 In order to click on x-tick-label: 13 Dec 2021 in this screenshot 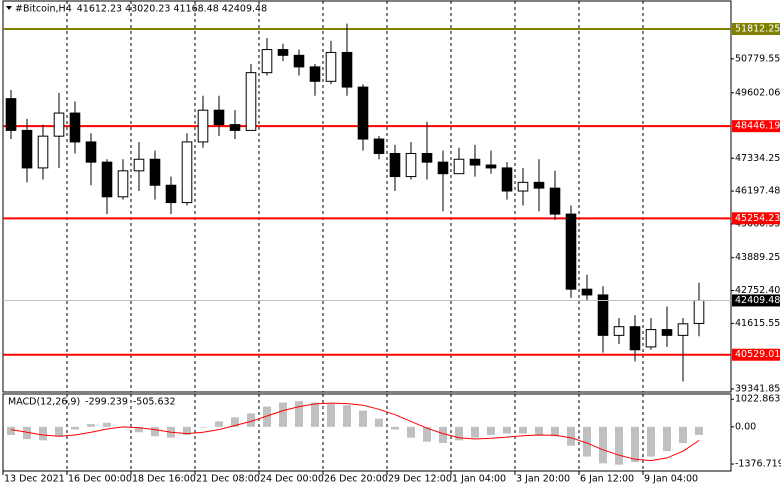, I will do `click(34, 479)`.